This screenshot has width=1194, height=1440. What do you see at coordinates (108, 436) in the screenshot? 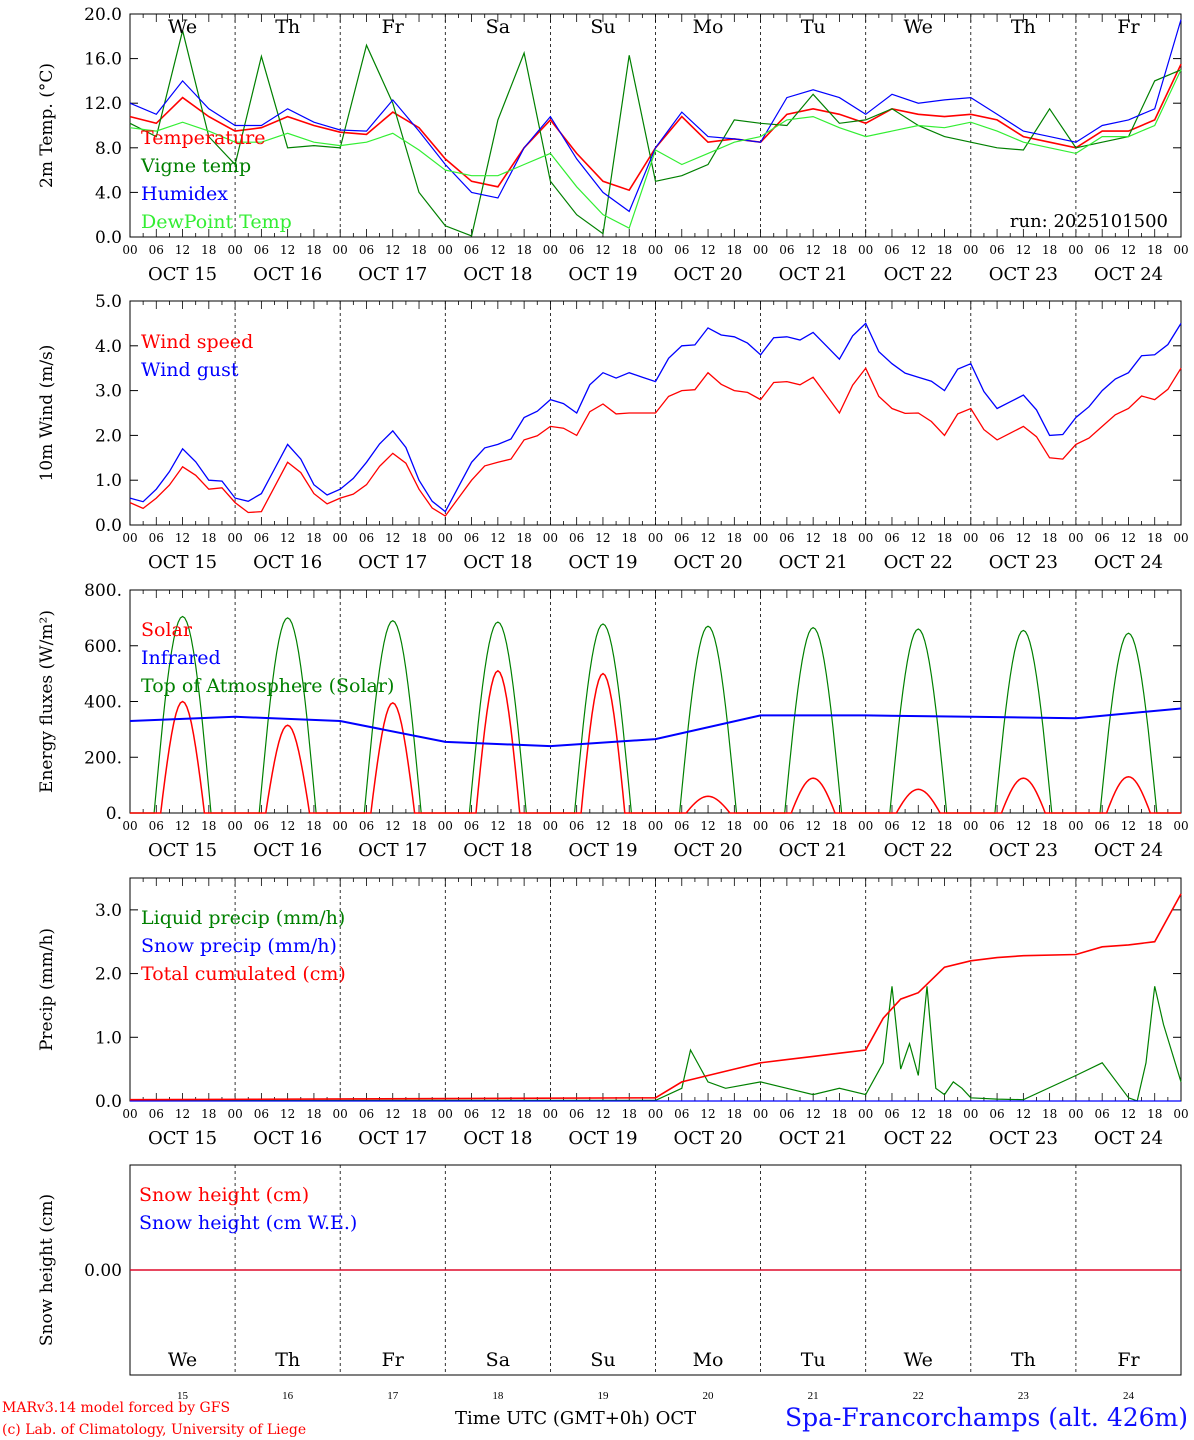
I see `y-tick-label: 2.0` at bounding box center [108, 436].